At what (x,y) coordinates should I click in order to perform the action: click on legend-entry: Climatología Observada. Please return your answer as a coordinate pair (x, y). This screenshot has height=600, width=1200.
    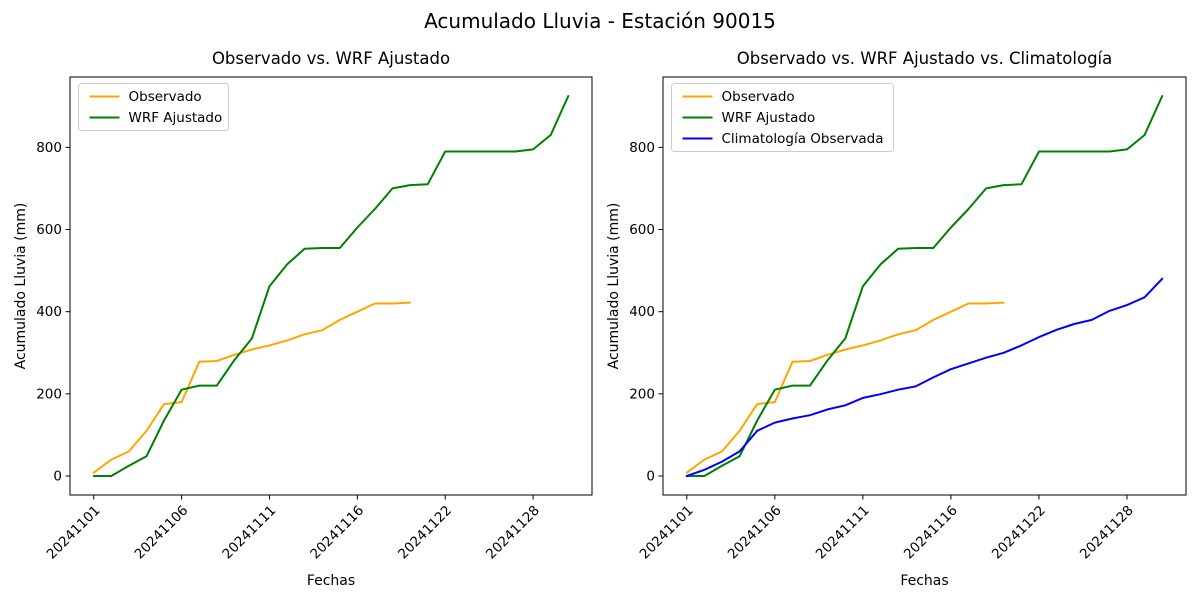
    Looking at the image, I should click on (783, 139).